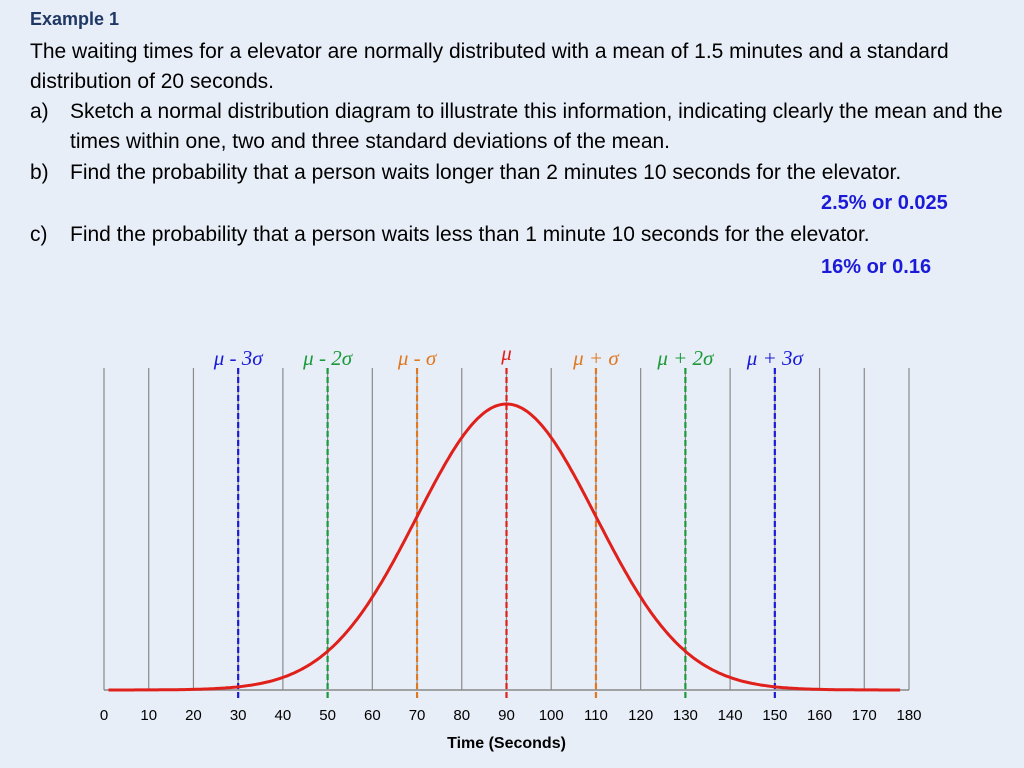 This screenshot has width=1024, height=768. Describe the element at coordinates (239, 358) in the screenshot. I see `sd-marker-label: μ - 3σ` at that location.